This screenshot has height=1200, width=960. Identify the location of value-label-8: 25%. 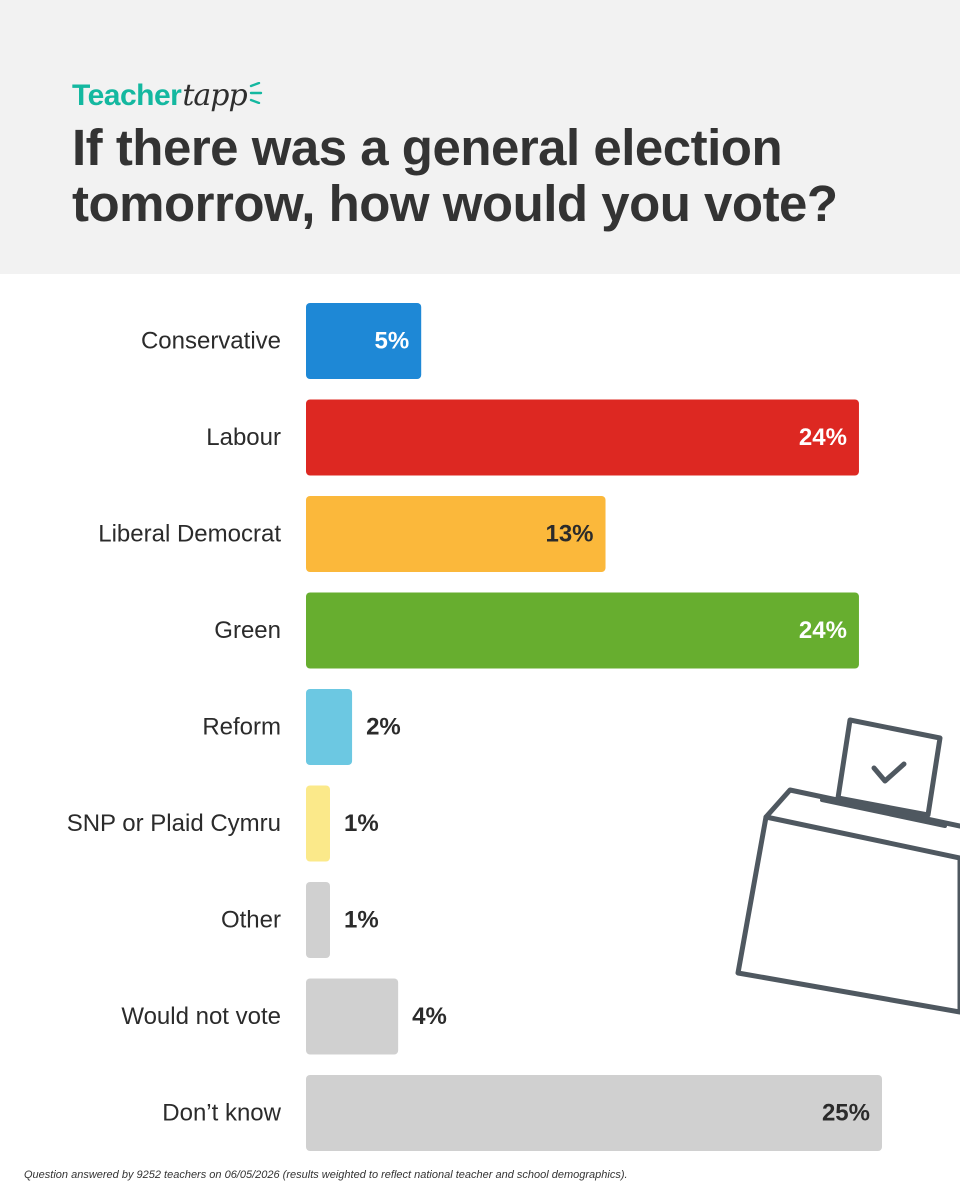
(846, 1113).